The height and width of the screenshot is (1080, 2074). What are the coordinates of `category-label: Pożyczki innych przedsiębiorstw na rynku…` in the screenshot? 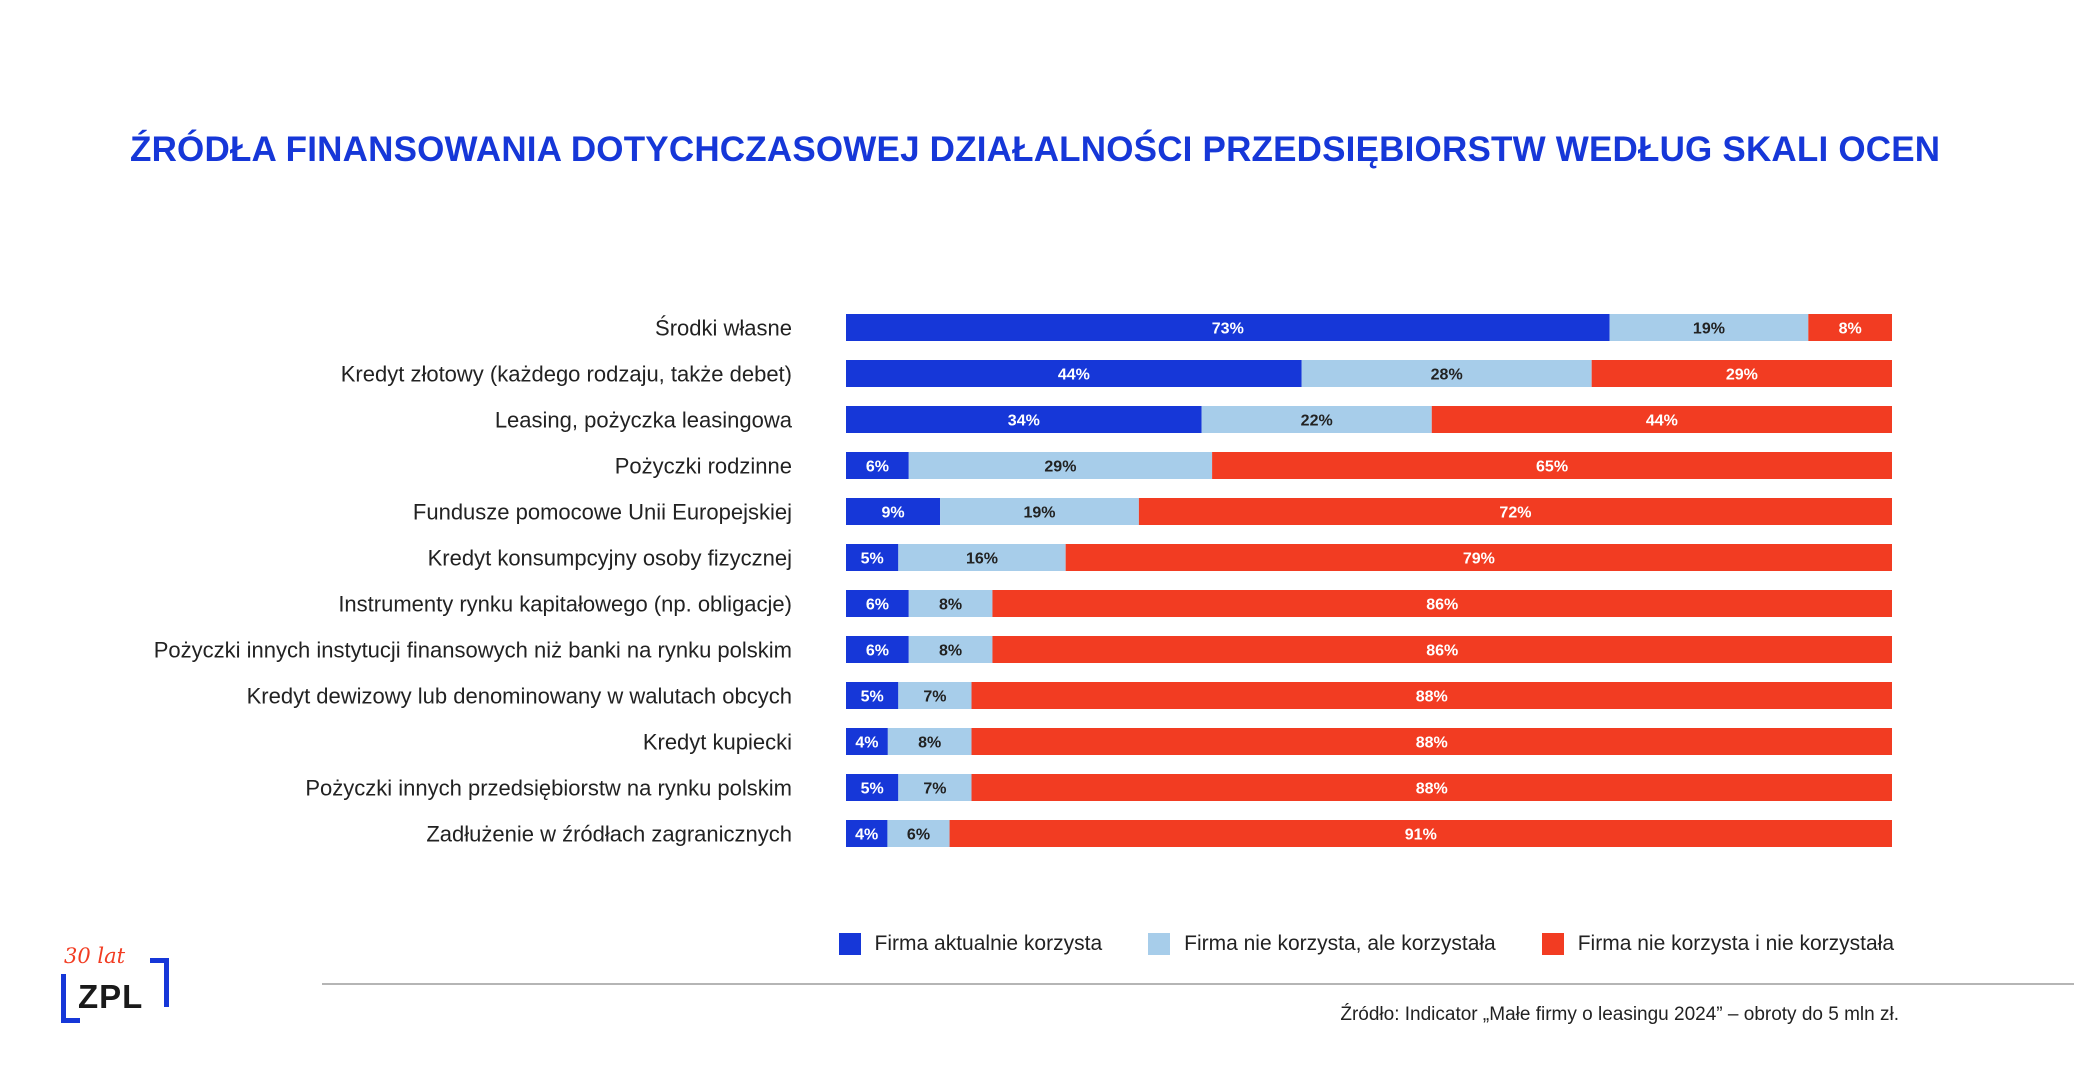 It's located at (548, 788).